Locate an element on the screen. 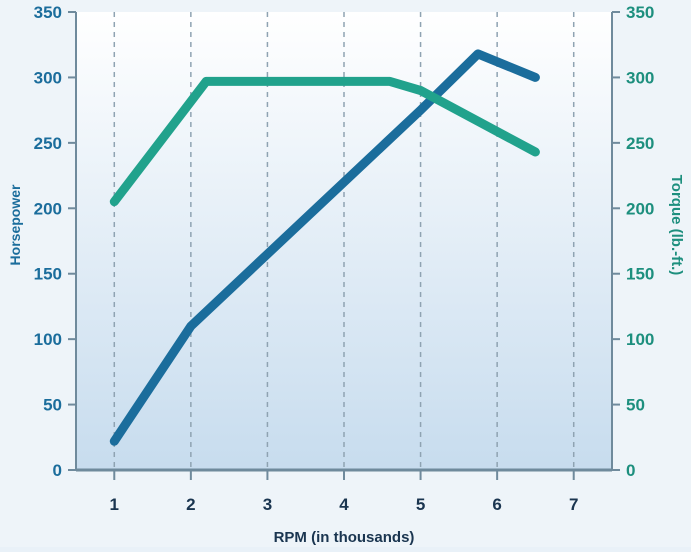 Image resolution: width=691 pixels, height=552 pixels. y-tick-label-left: 350 is located at coordinates (48, 12).